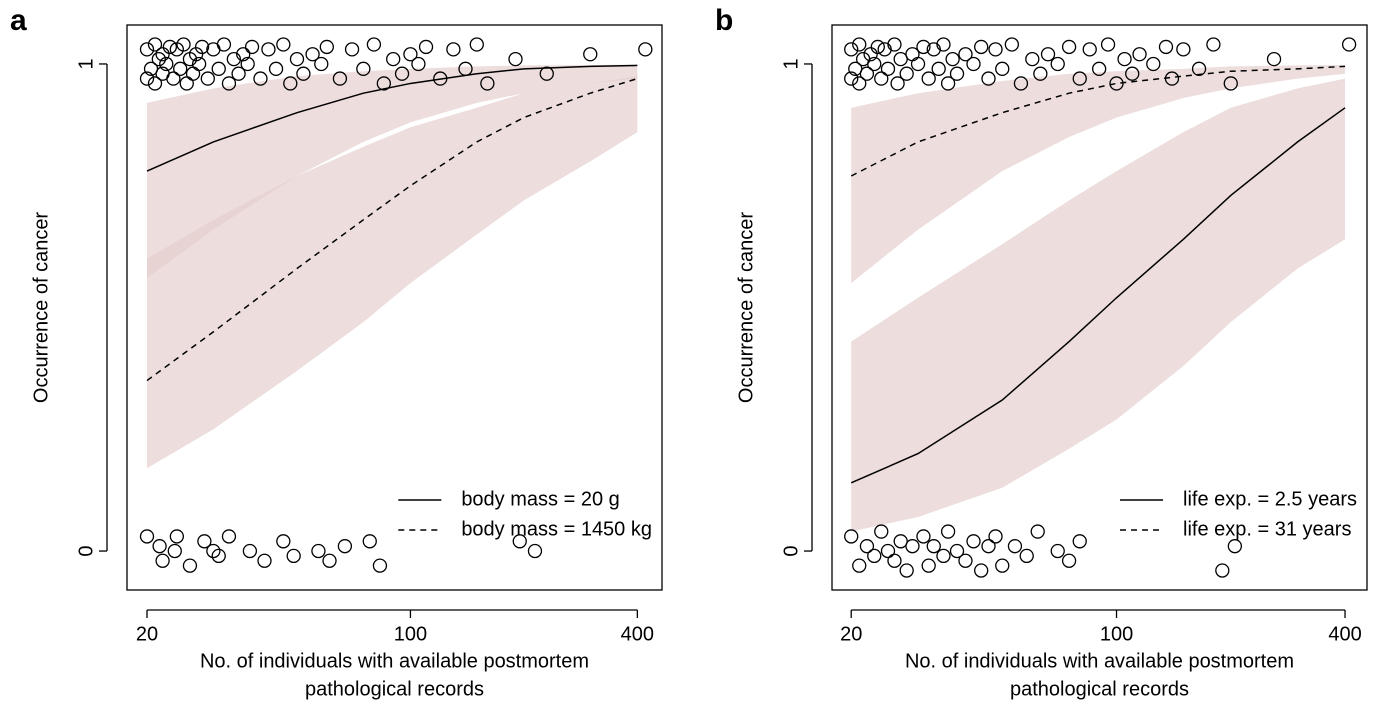 This screenshot has height=706, width=1384. I want to click on x-tick-label: 20, so click(851, 634).